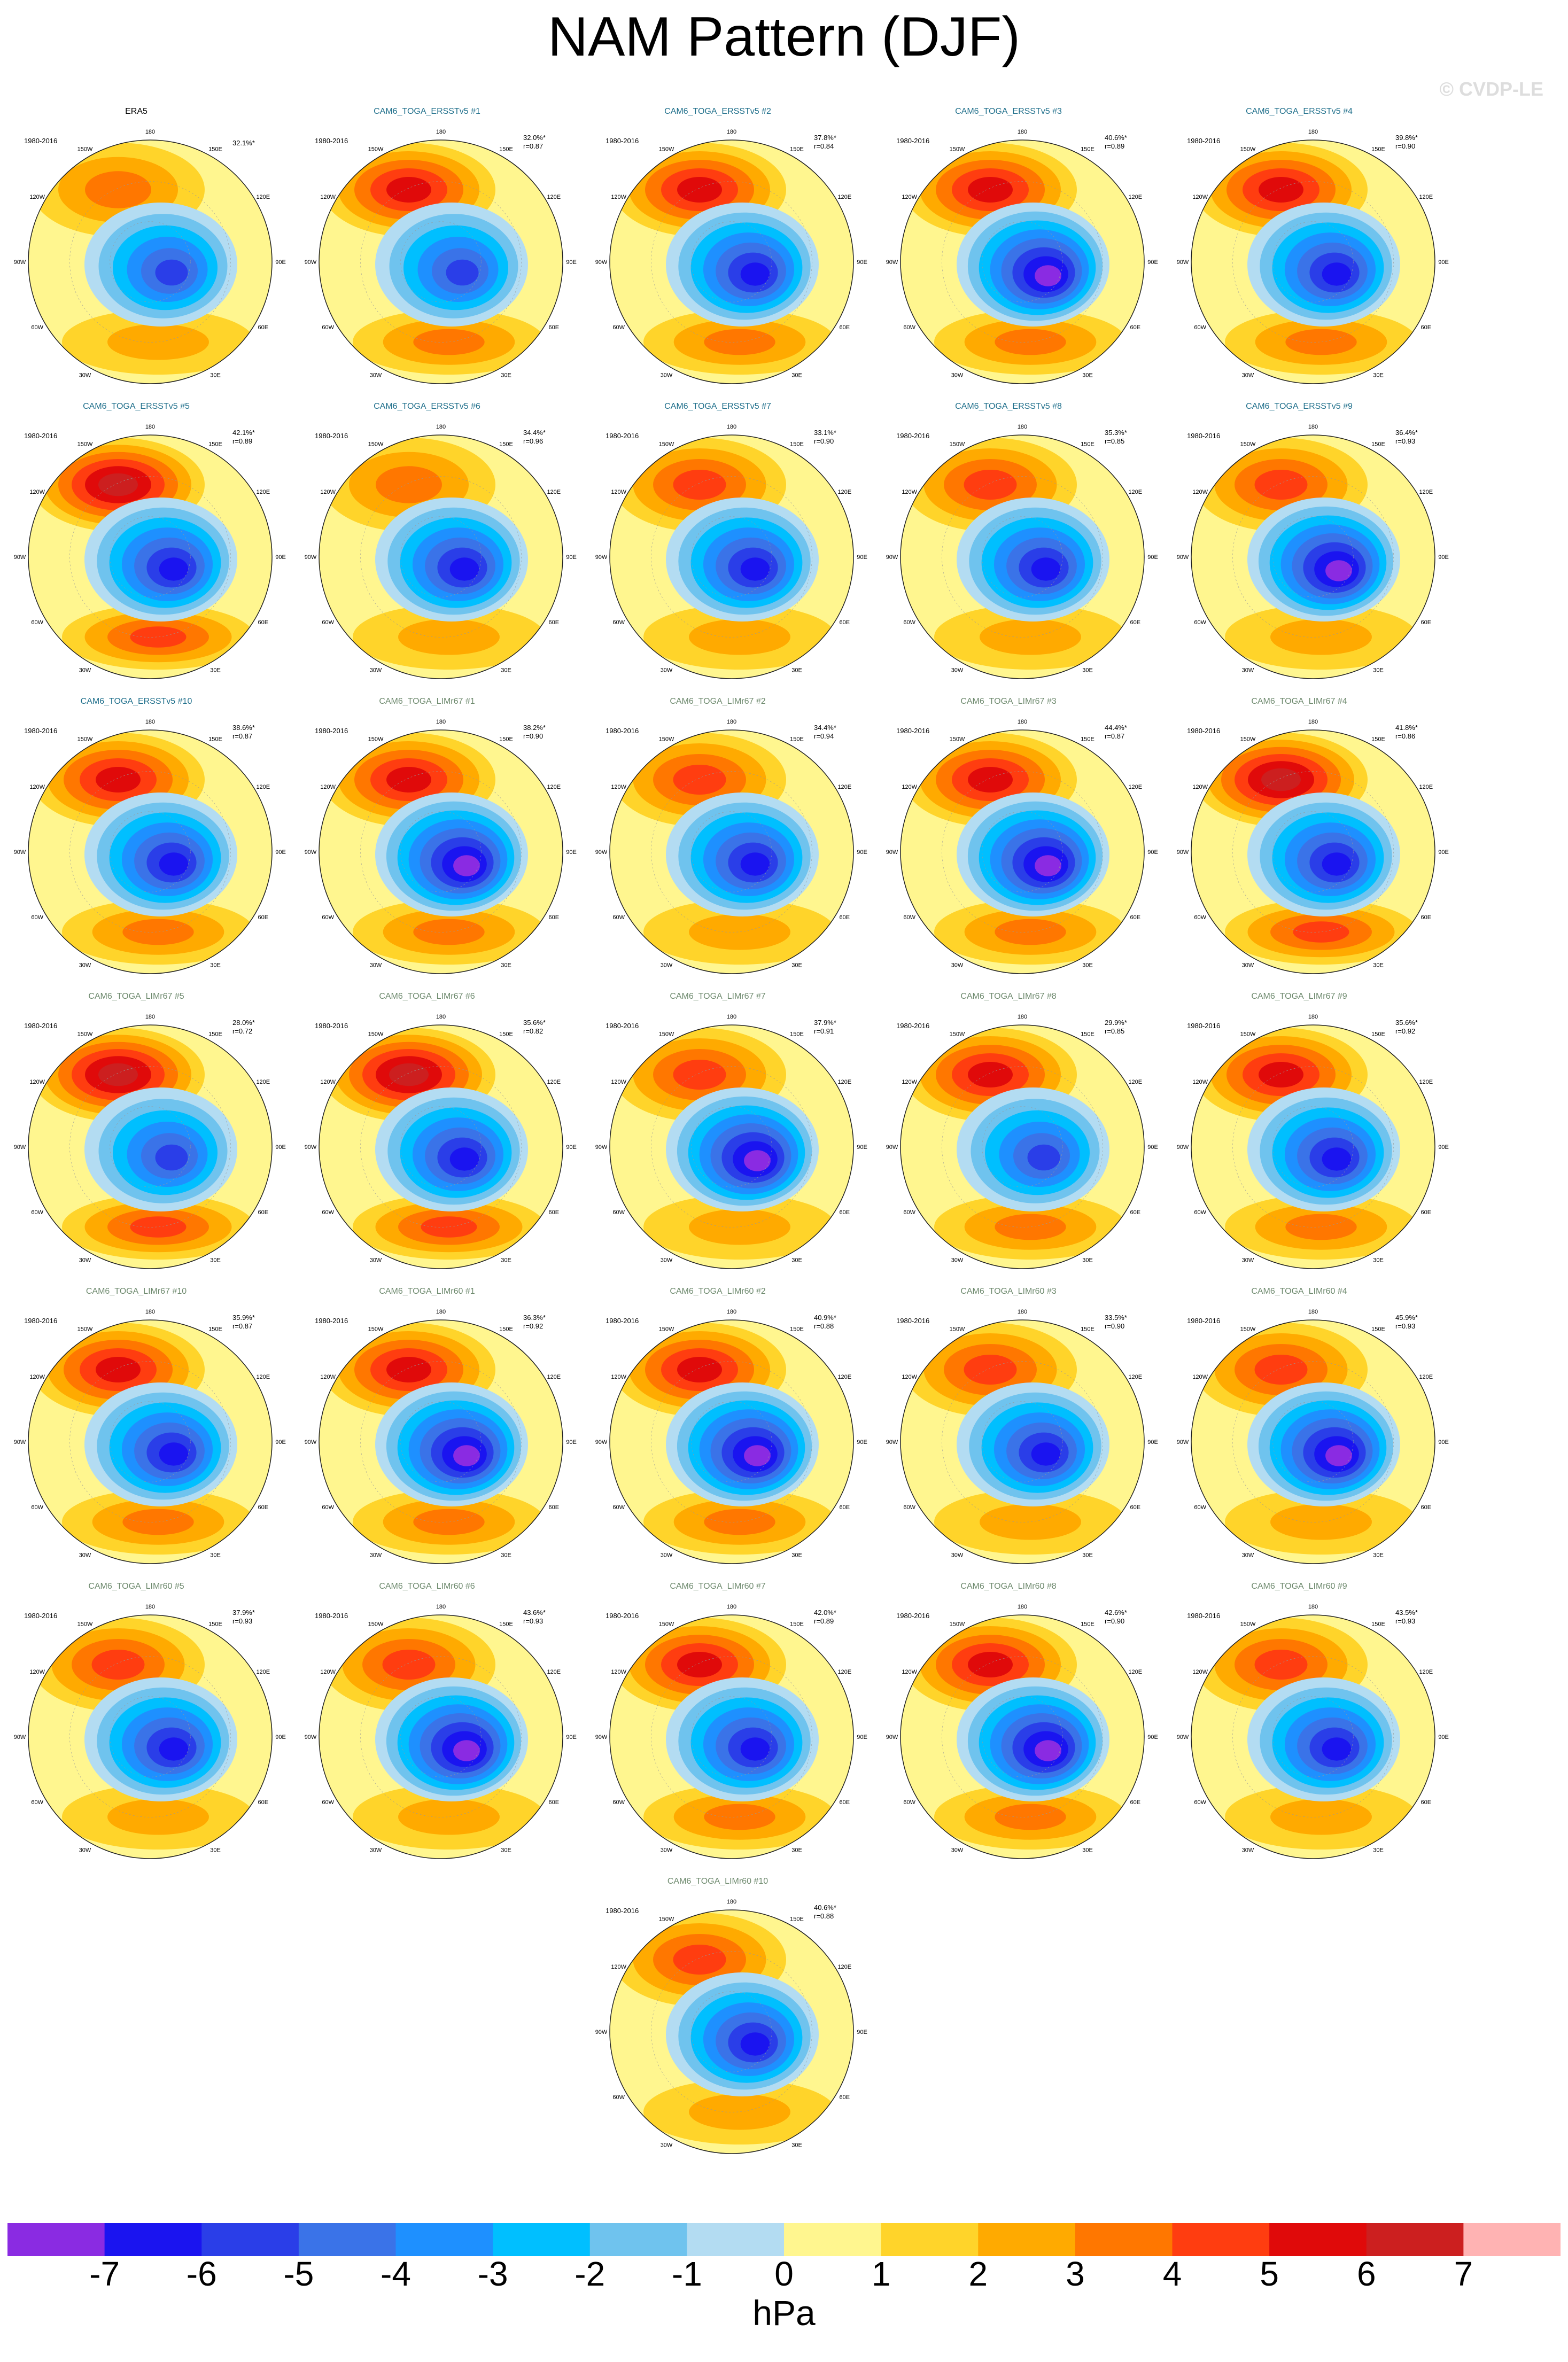 This screenshot has height=2362, width=1568. I want to click on panel-variance-pct: 35.9%*, so click(244, 1318).